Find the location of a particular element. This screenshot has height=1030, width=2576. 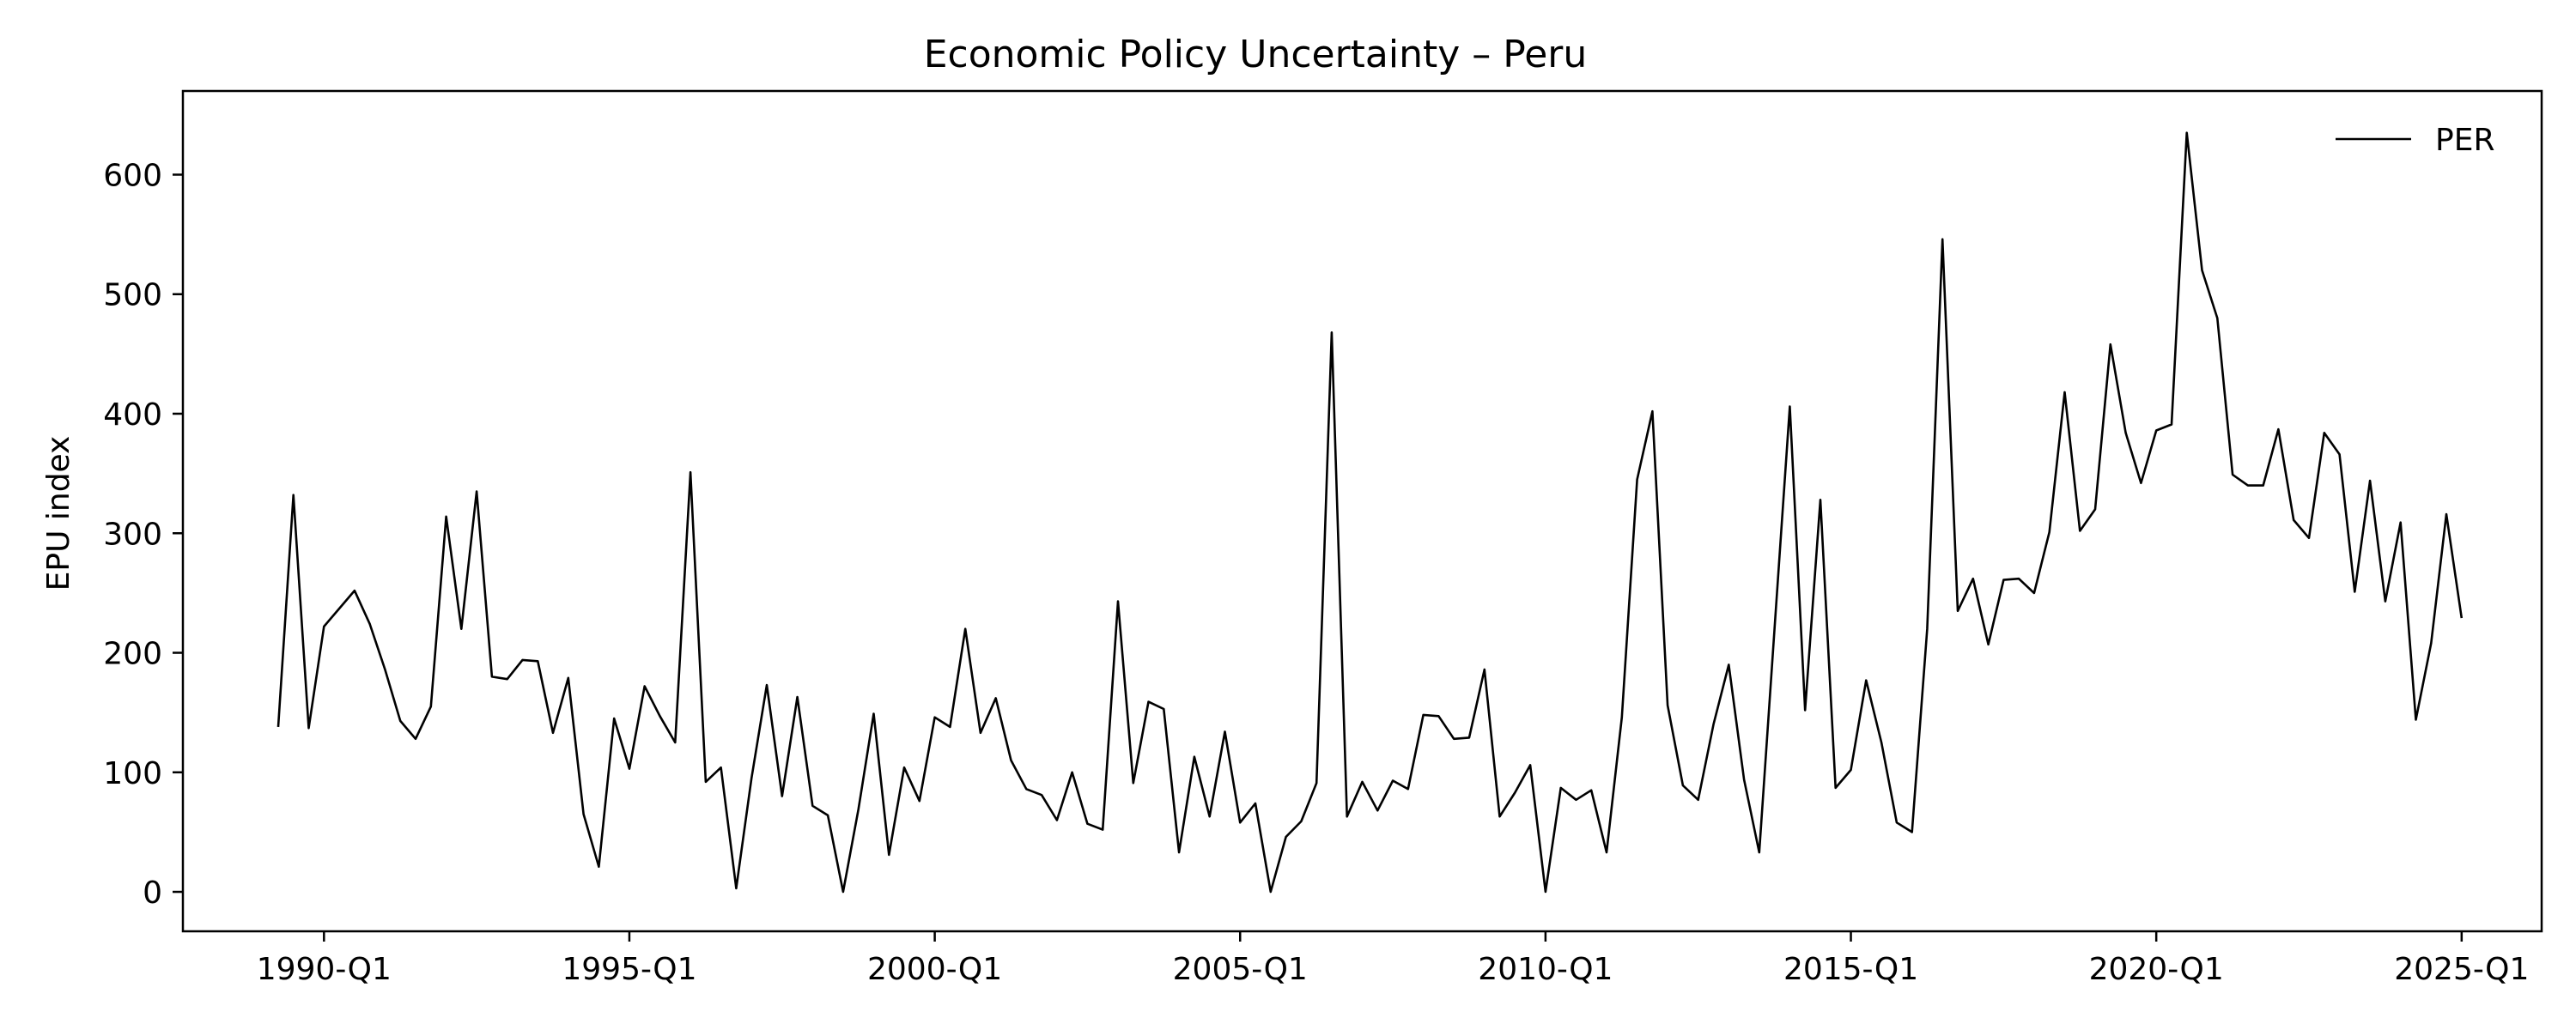

x-tick-label: 2010-Q1 is located at coordinates (1546, 969).